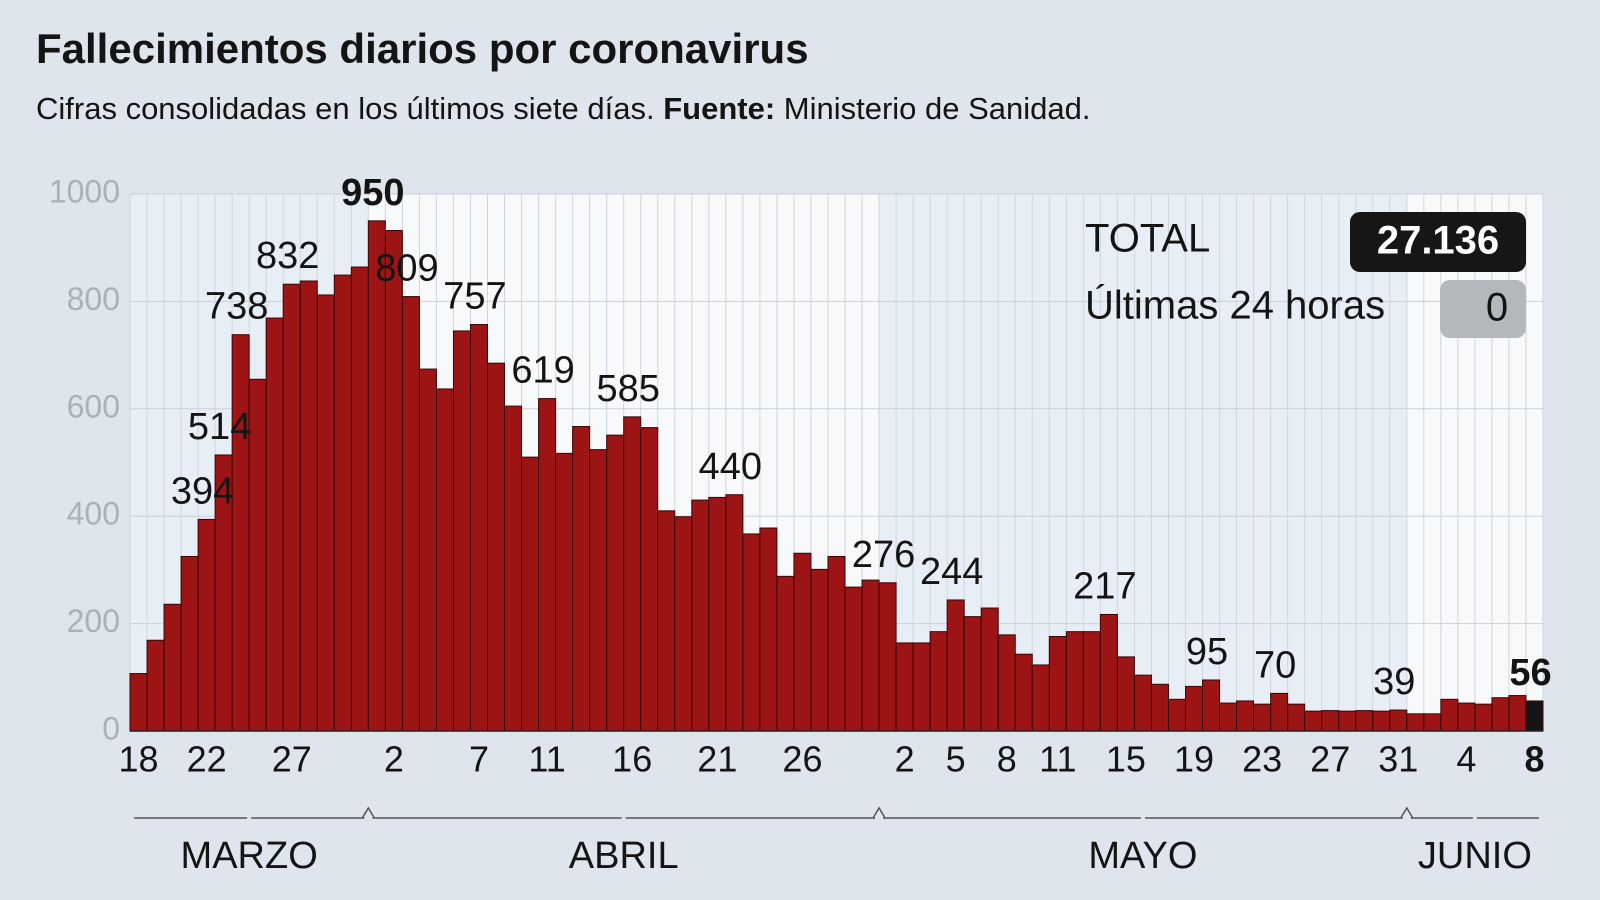  Describe the element at coordinates (956, 759) in the screenshot. I see `x-tick-label: 5` at that location.